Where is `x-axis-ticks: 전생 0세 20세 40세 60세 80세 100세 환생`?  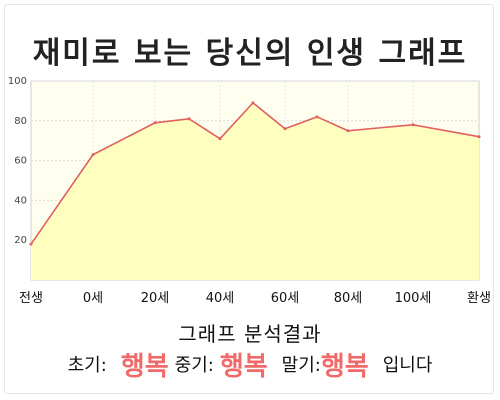
x-axis-ticks: 전생 0세 20세 40세 60세 80세 100세 환생 is located at coordinates (255, 298).